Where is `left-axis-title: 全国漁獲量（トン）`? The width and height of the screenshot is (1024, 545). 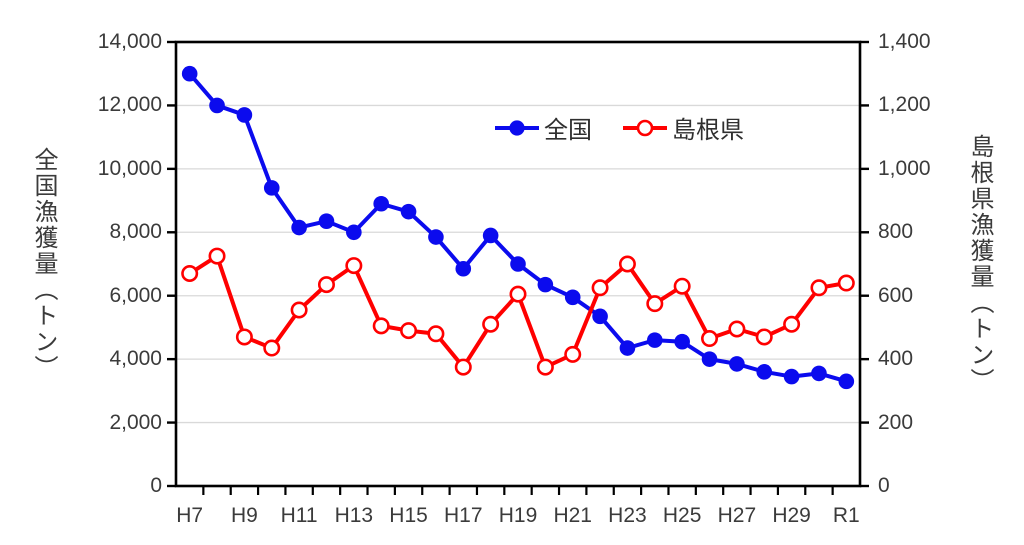 left-axis-title: 全国漁獲量（トン） is located at coordinates (43, 264).